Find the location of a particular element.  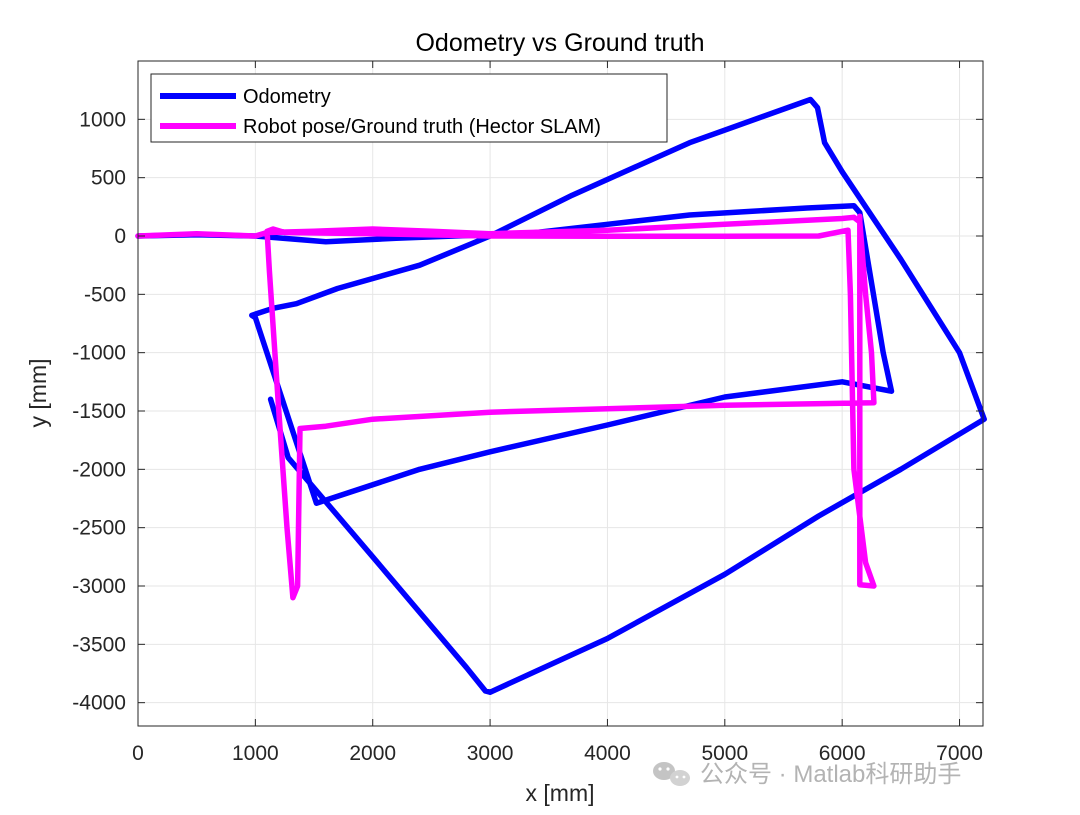

x-tick-label: 5000 is located at coordinates (724, 753).